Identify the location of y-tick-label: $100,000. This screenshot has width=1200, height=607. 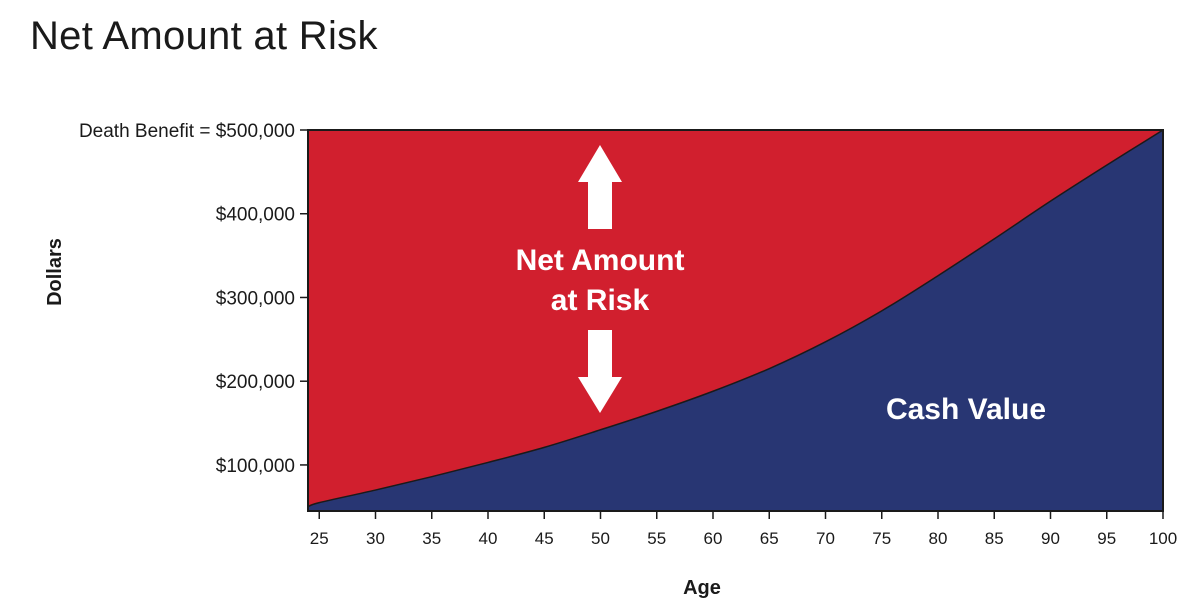
(255, 466).